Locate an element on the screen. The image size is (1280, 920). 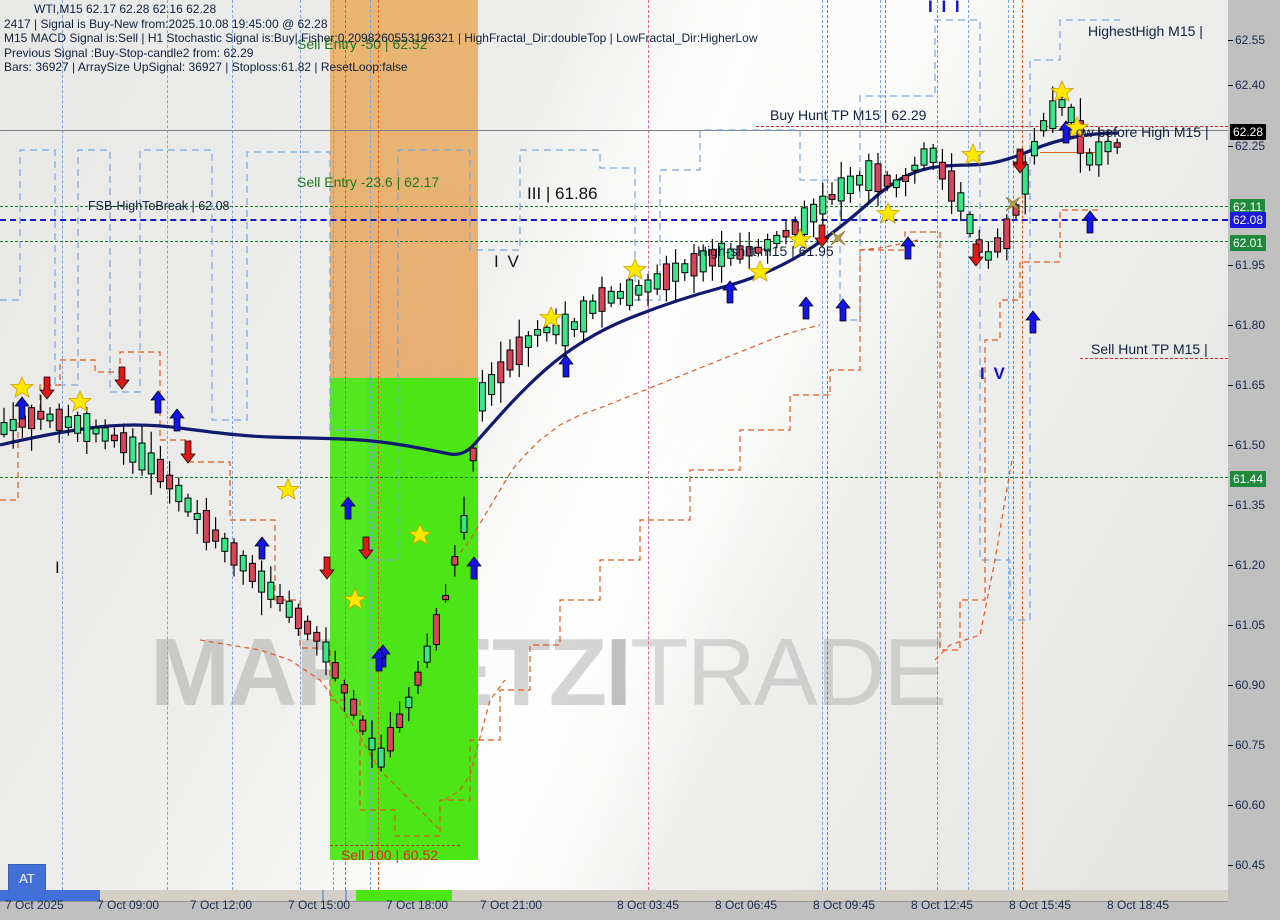
price-tick-label: 61.65 is located at coordinates (1250, 385).